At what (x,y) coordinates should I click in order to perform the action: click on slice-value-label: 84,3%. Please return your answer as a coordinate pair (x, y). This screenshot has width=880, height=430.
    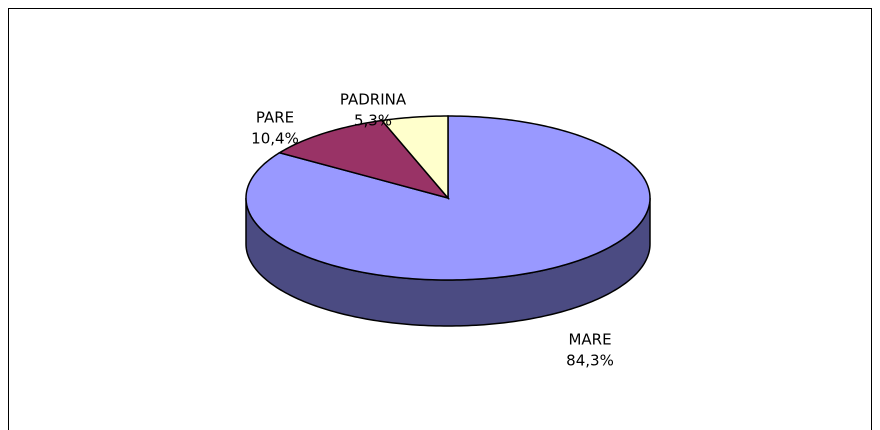
    Looking at the image, I should click on (590, 361).